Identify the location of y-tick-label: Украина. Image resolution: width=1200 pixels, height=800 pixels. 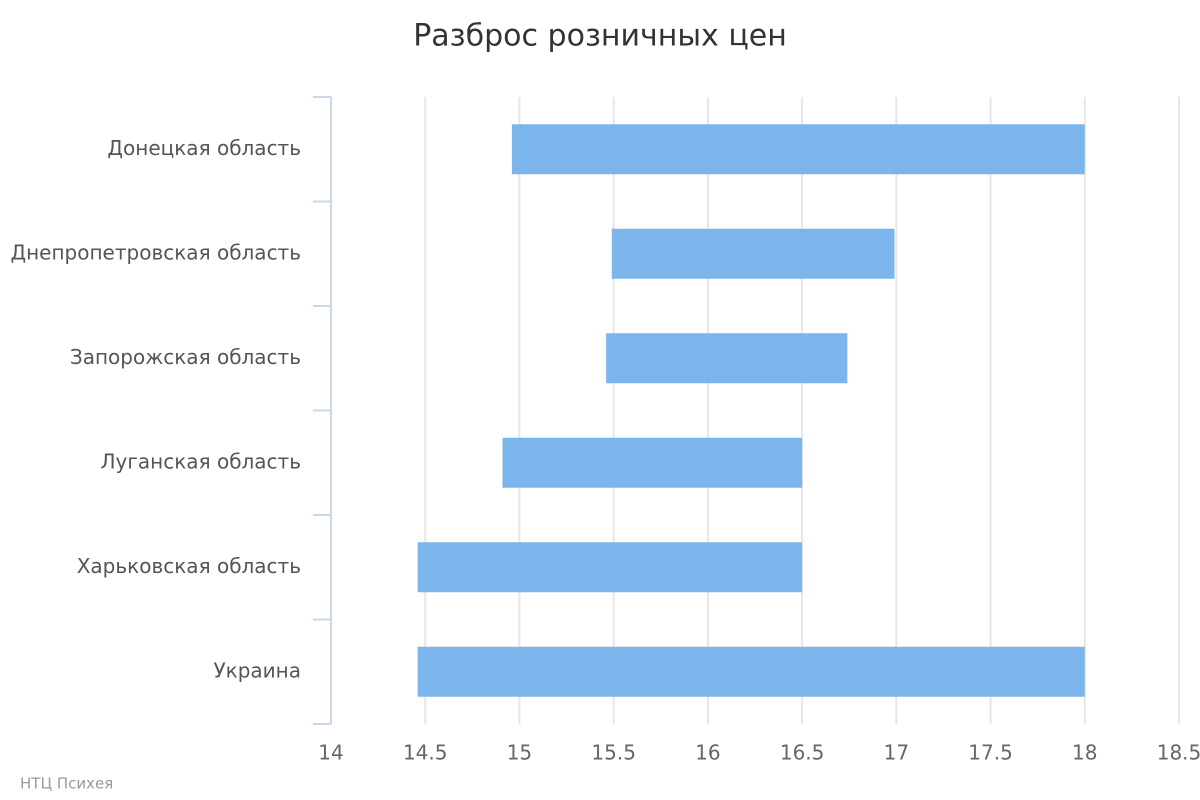
(257, 670).